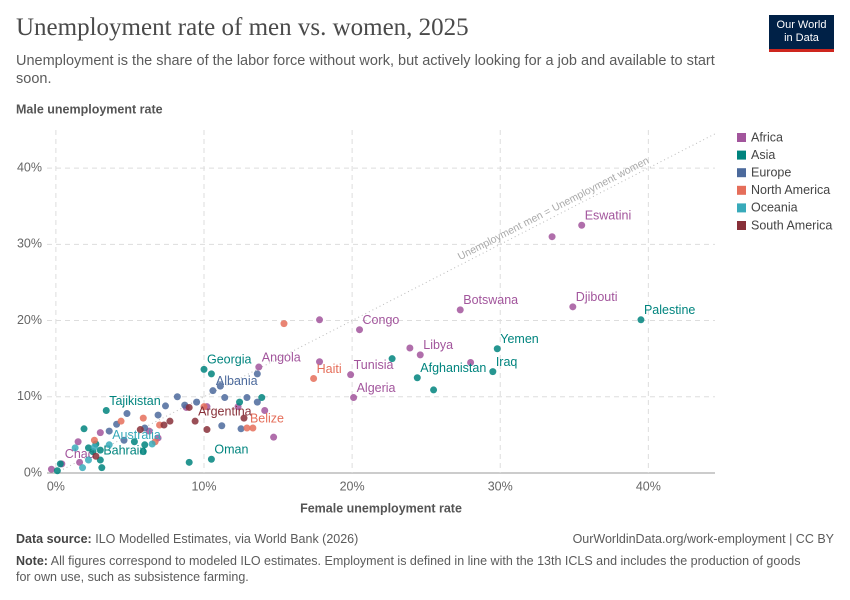  I want to click on point-label: Djibouti, so click(597, 297).